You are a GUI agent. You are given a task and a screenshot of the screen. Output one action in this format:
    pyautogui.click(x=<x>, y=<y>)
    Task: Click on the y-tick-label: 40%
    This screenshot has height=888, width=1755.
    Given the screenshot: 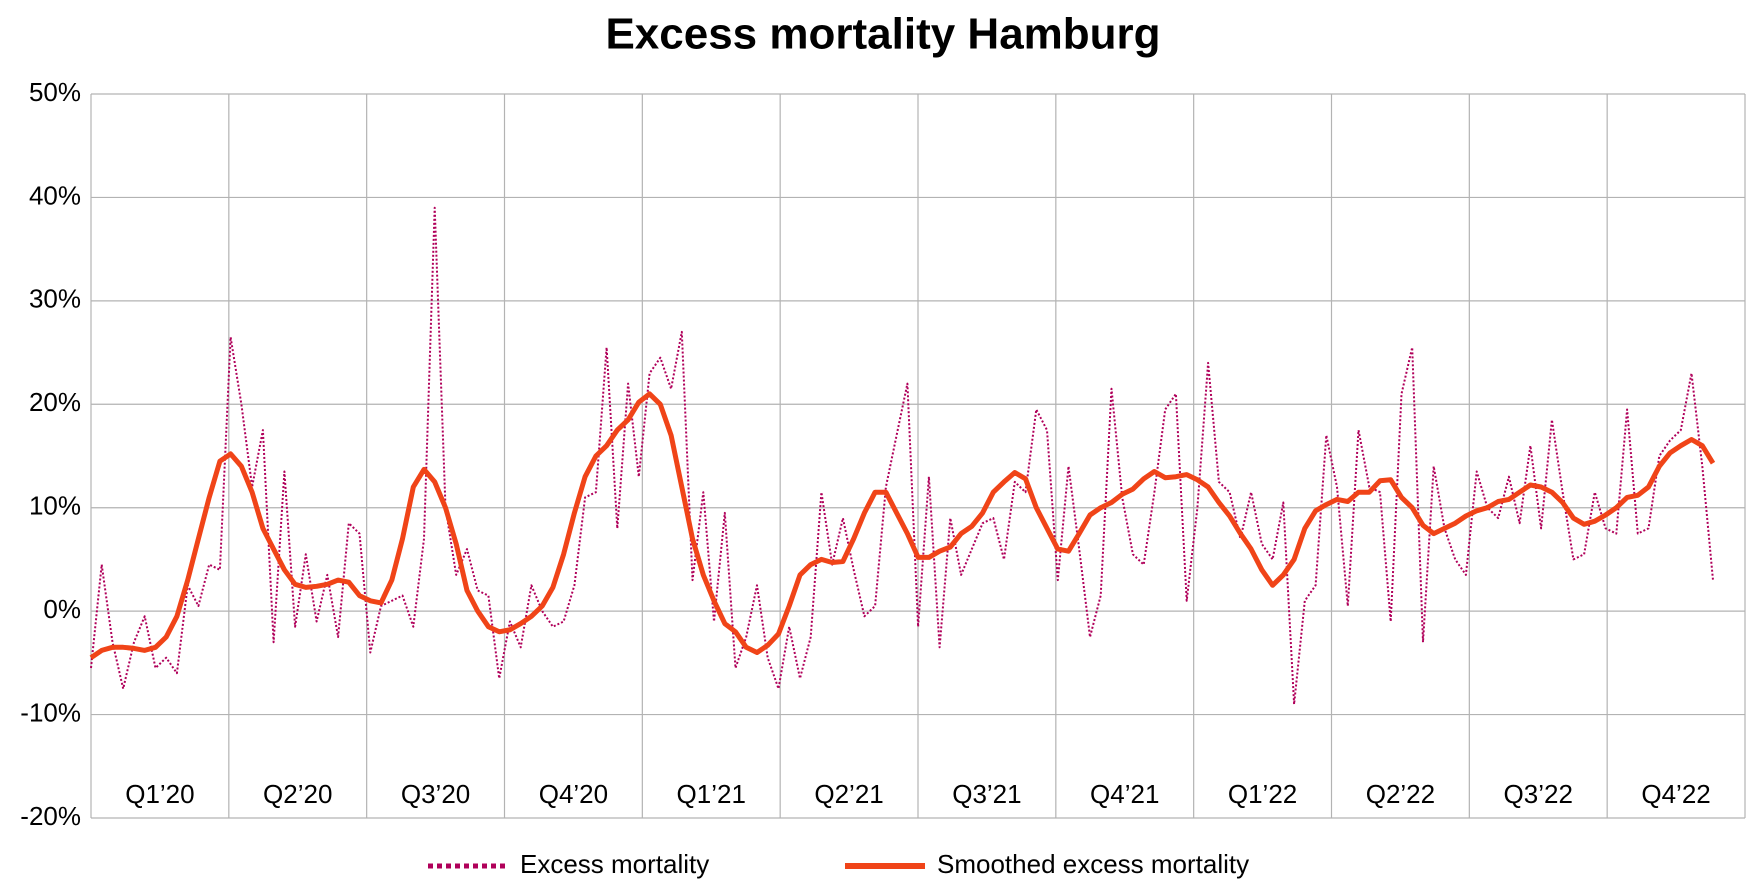 What is the action you would take?
    pyautogui.click(x=55, y=195)
    